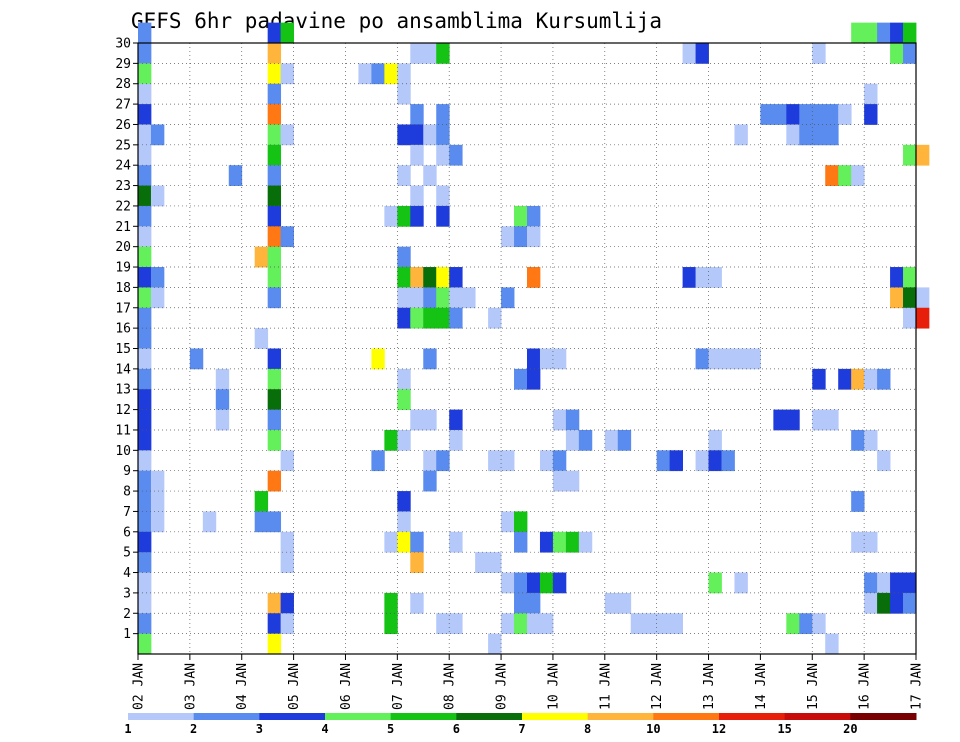 The image size is (960, 742). I want to click on y-tick-label: 7, so click(127, 512).